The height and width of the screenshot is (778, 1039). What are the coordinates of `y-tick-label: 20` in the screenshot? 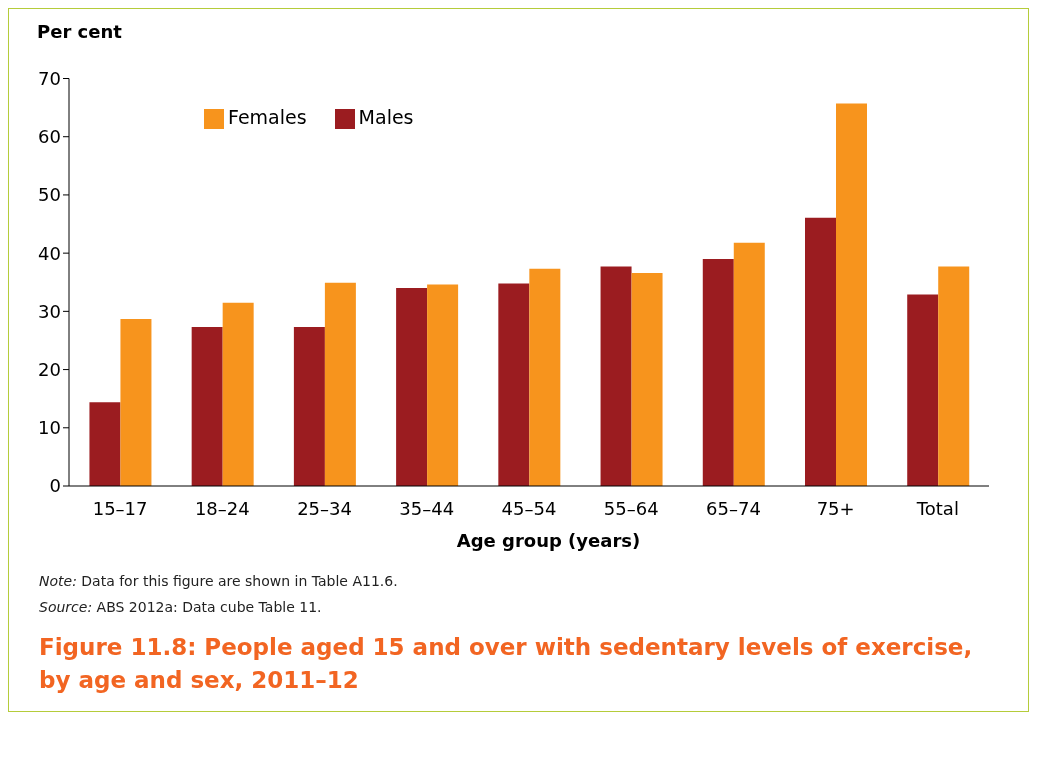 It's located at (49, 369).